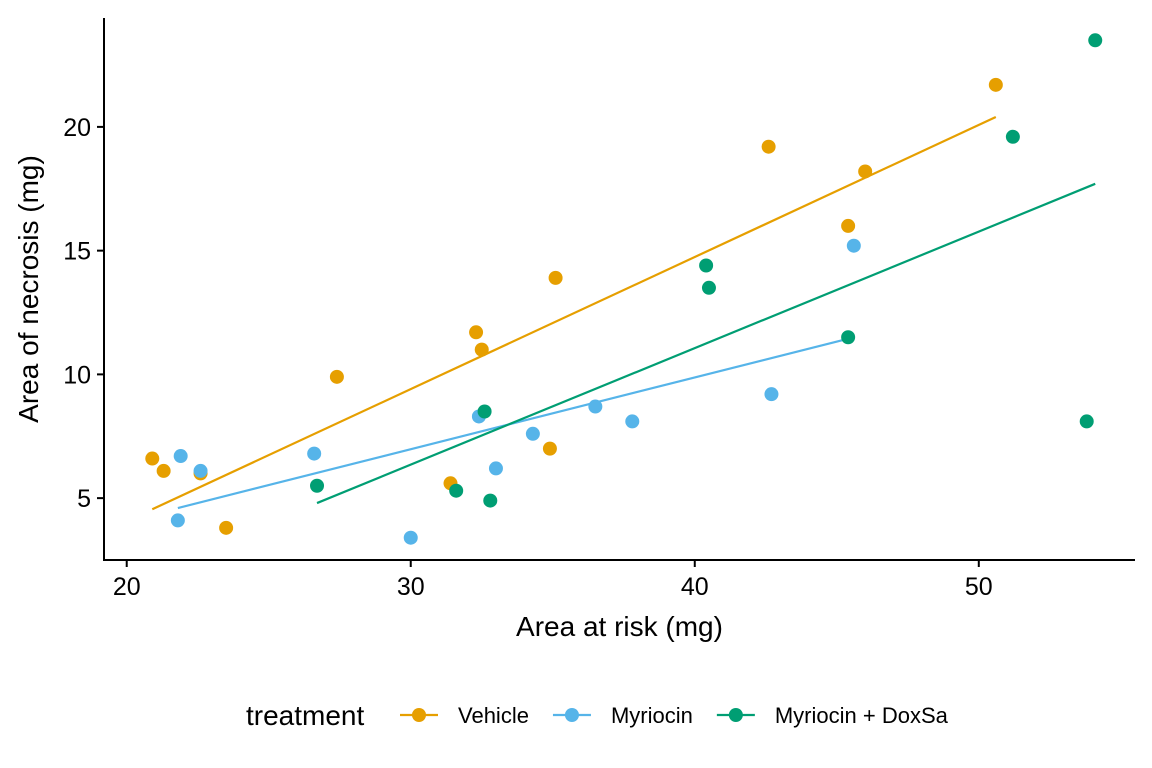 The width and height of the screenshot is (1152, 768). What do you see at coordinates (77, 375) in the screenshot?
I see `y-tick-label: 10` at bounding box center [77, 375].